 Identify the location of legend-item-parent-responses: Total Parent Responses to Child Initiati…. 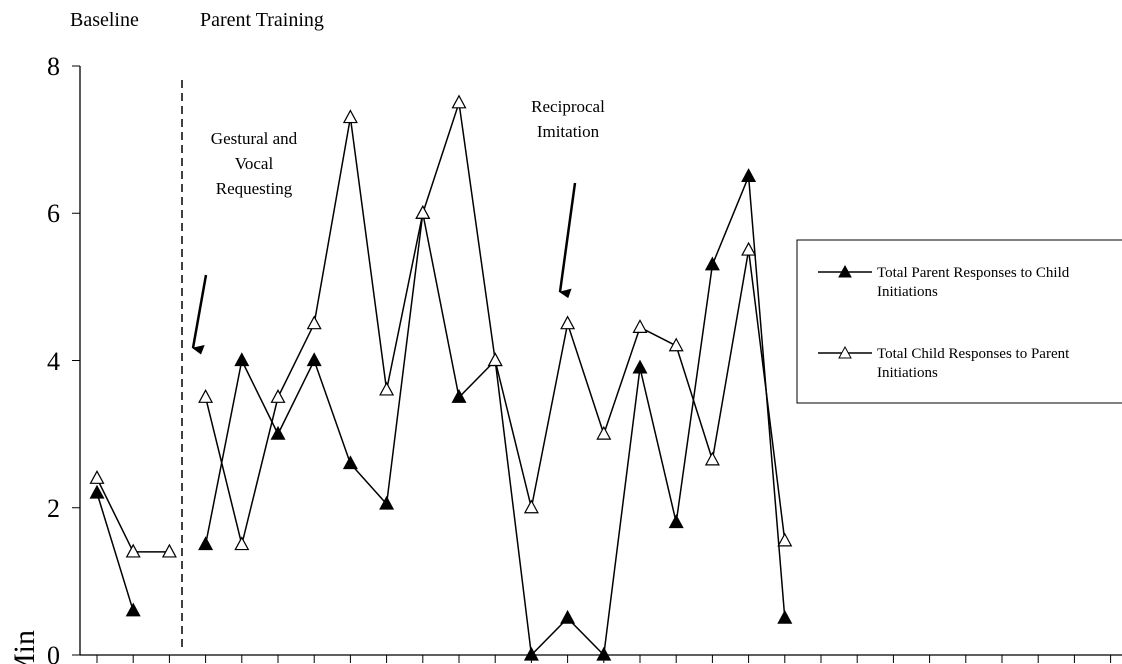
(944, 282).